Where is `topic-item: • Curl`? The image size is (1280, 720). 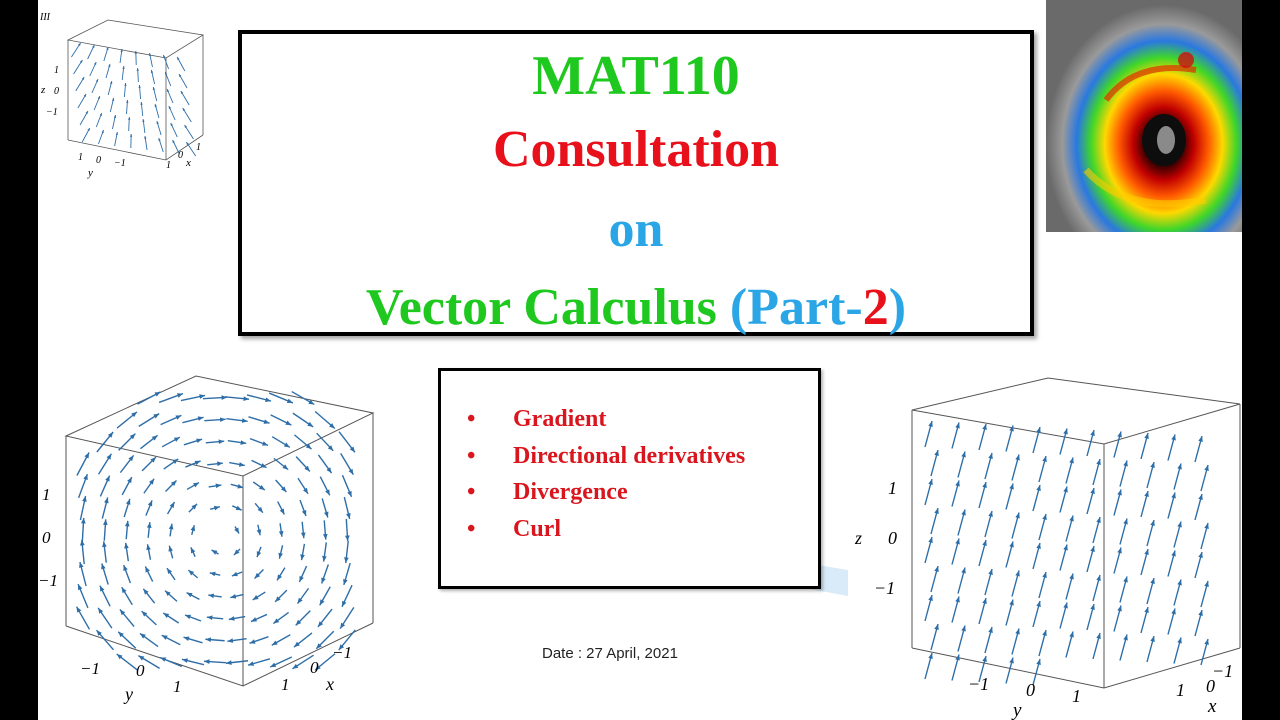
topic-item: • Curl is located at coordinates (606, 533).